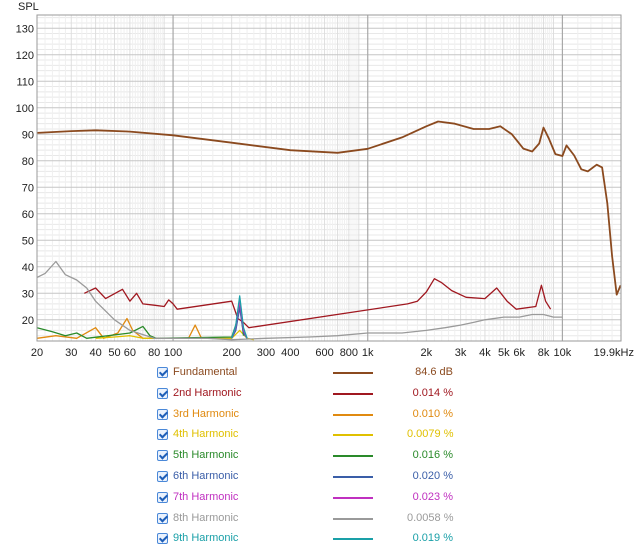 This screenshot has height=554, width=640. I want to click on x-tick-label: 8k, so click(544, 353).